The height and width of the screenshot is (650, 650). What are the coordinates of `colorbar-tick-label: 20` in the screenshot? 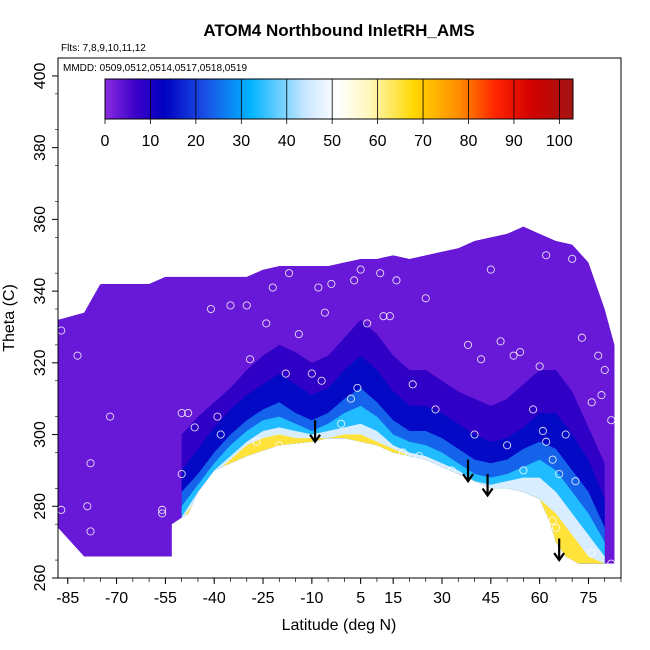 It's located at (196, 141).